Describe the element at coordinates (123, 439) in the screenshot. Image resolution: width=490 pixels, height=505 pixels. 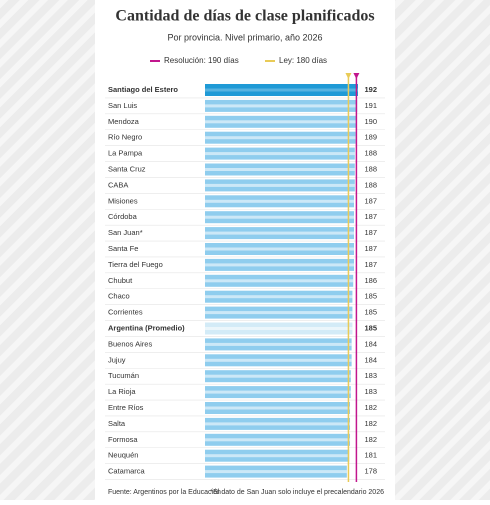
I see `category-label: Formosa` at that location.